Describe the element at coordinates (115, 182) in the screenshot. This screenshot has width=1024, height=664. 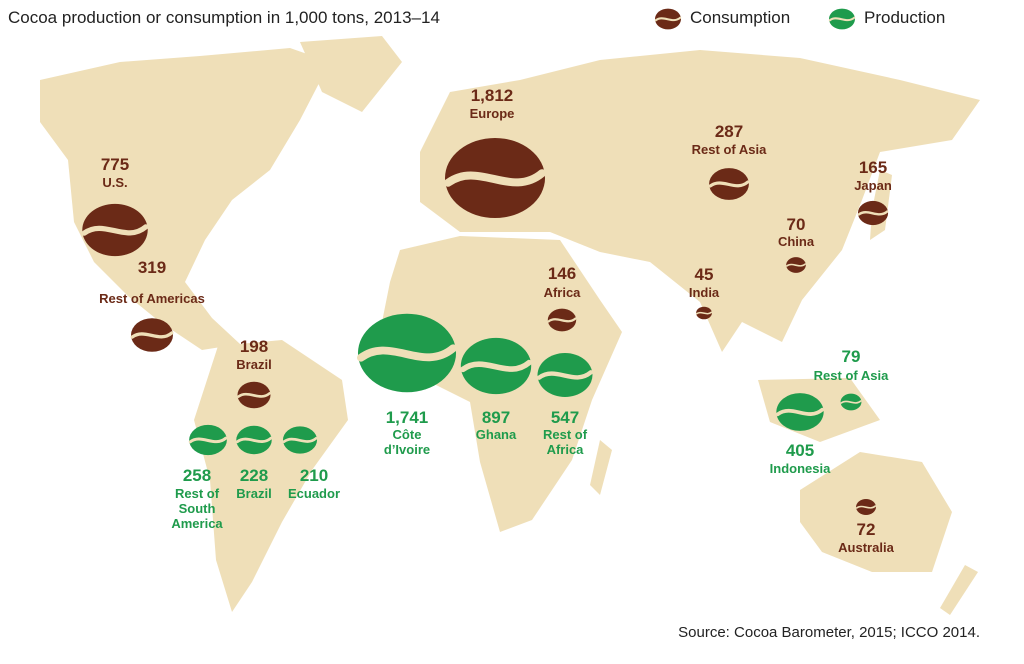
I see `region-label: U.S.` at that location.